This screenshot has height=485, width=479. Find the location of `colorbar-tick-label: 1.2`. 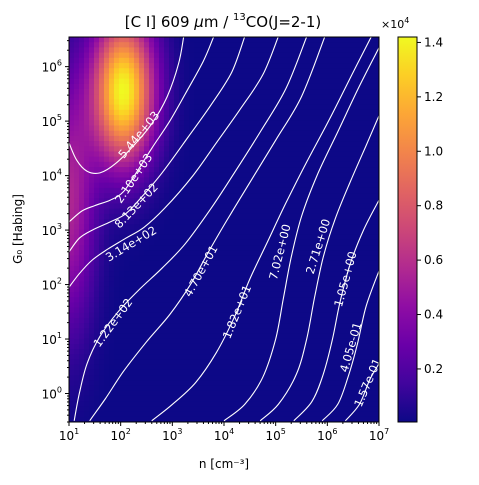

colorbar-tick-label: 1.2 is located at coordinates (433, 97).